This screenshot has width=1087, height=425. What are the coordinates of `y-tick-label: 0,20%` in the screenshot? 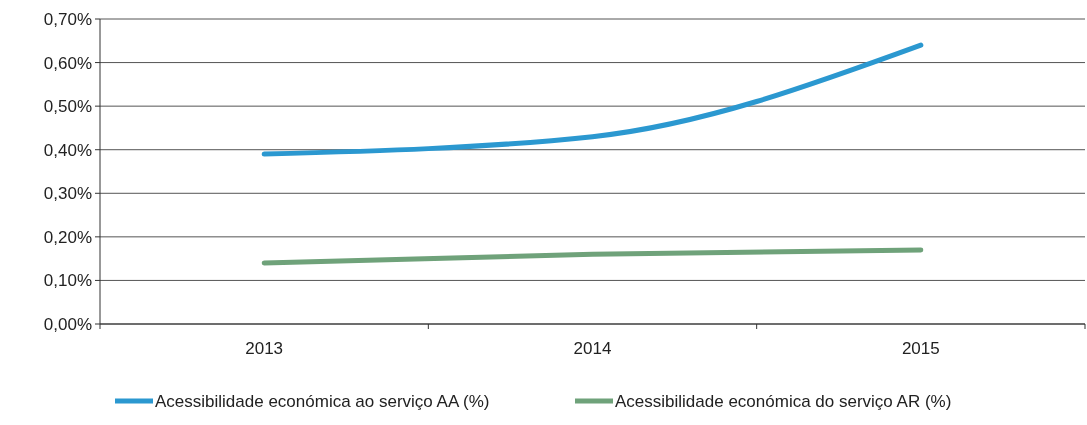 It's located at (67, 237).